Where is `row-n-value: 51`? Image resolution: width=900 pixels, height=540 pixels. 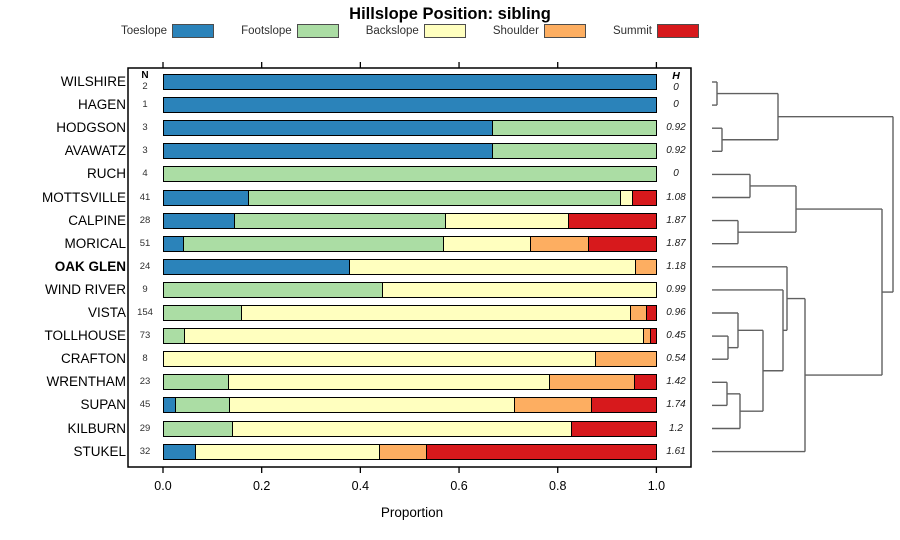
row-n-value: 51 is located at coordinates (145, 243).